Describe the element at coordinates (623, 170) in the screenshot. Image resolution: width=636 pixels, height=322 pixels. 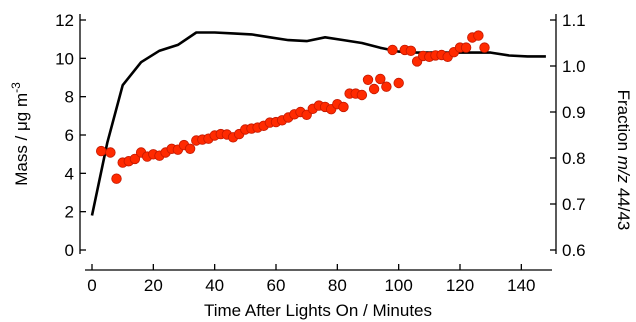
I see `right-y-axis-title-italic: m/z` at that location.